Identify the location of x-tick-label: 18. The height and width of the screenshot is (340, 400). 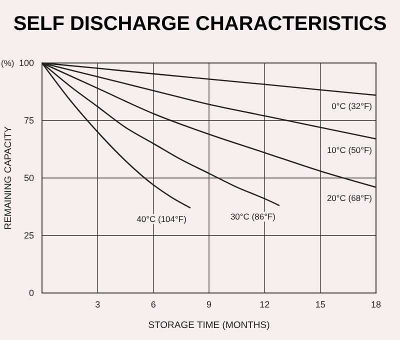
(376, 304).